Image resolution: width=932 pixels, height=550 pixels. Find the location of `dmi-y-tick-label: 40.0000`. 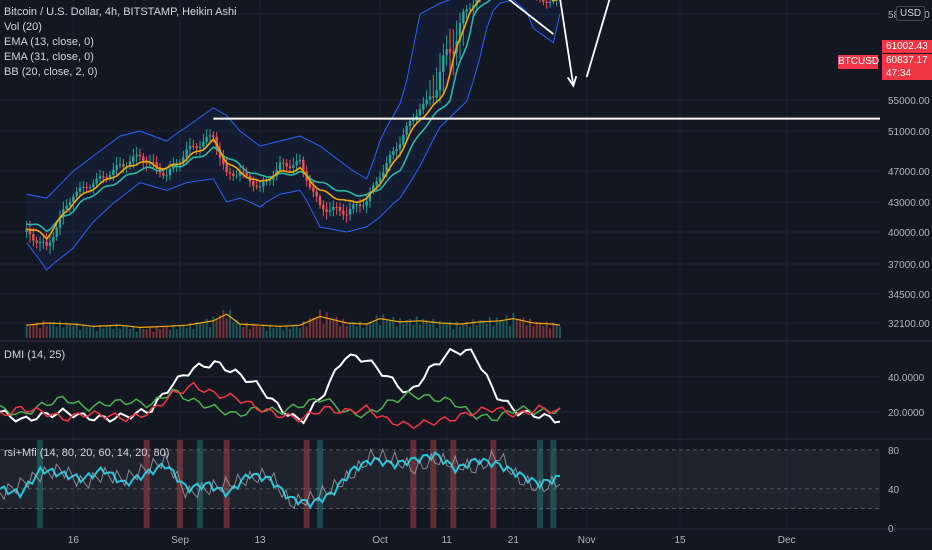

dmi-y-tick-label: 40.0000 is located at coordinates (906, 378).